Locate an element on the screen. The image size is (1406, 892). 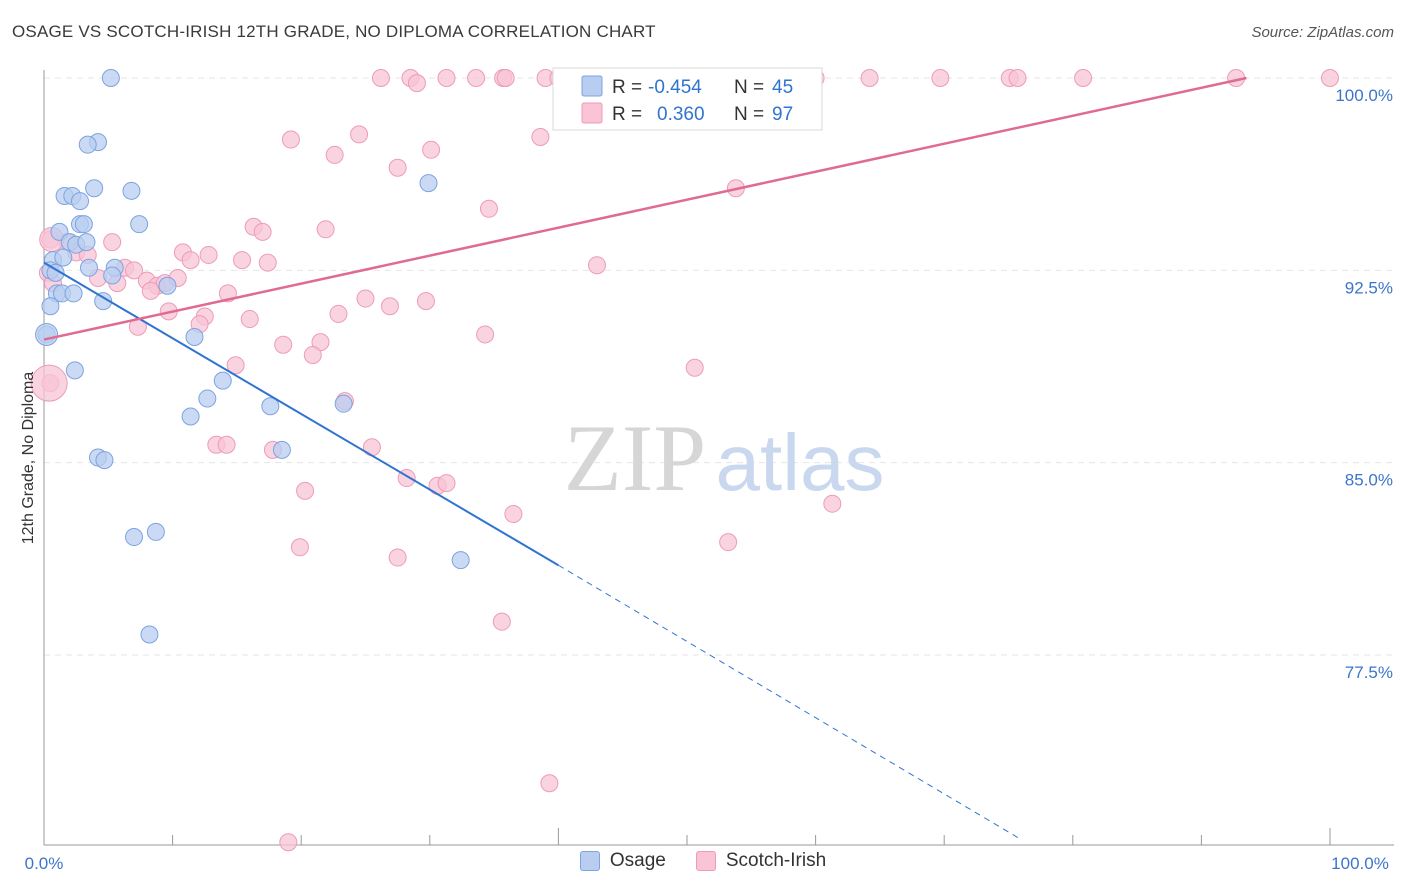
legend-scotch-r-label: R = is located at coordinates (627, 114).